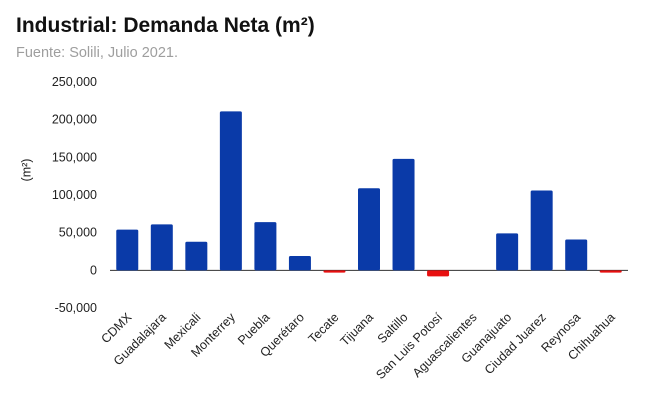 The height and width of the screenshot is (403, 654). I want to click on x-tick-label: Tecate, so click(324, 328).